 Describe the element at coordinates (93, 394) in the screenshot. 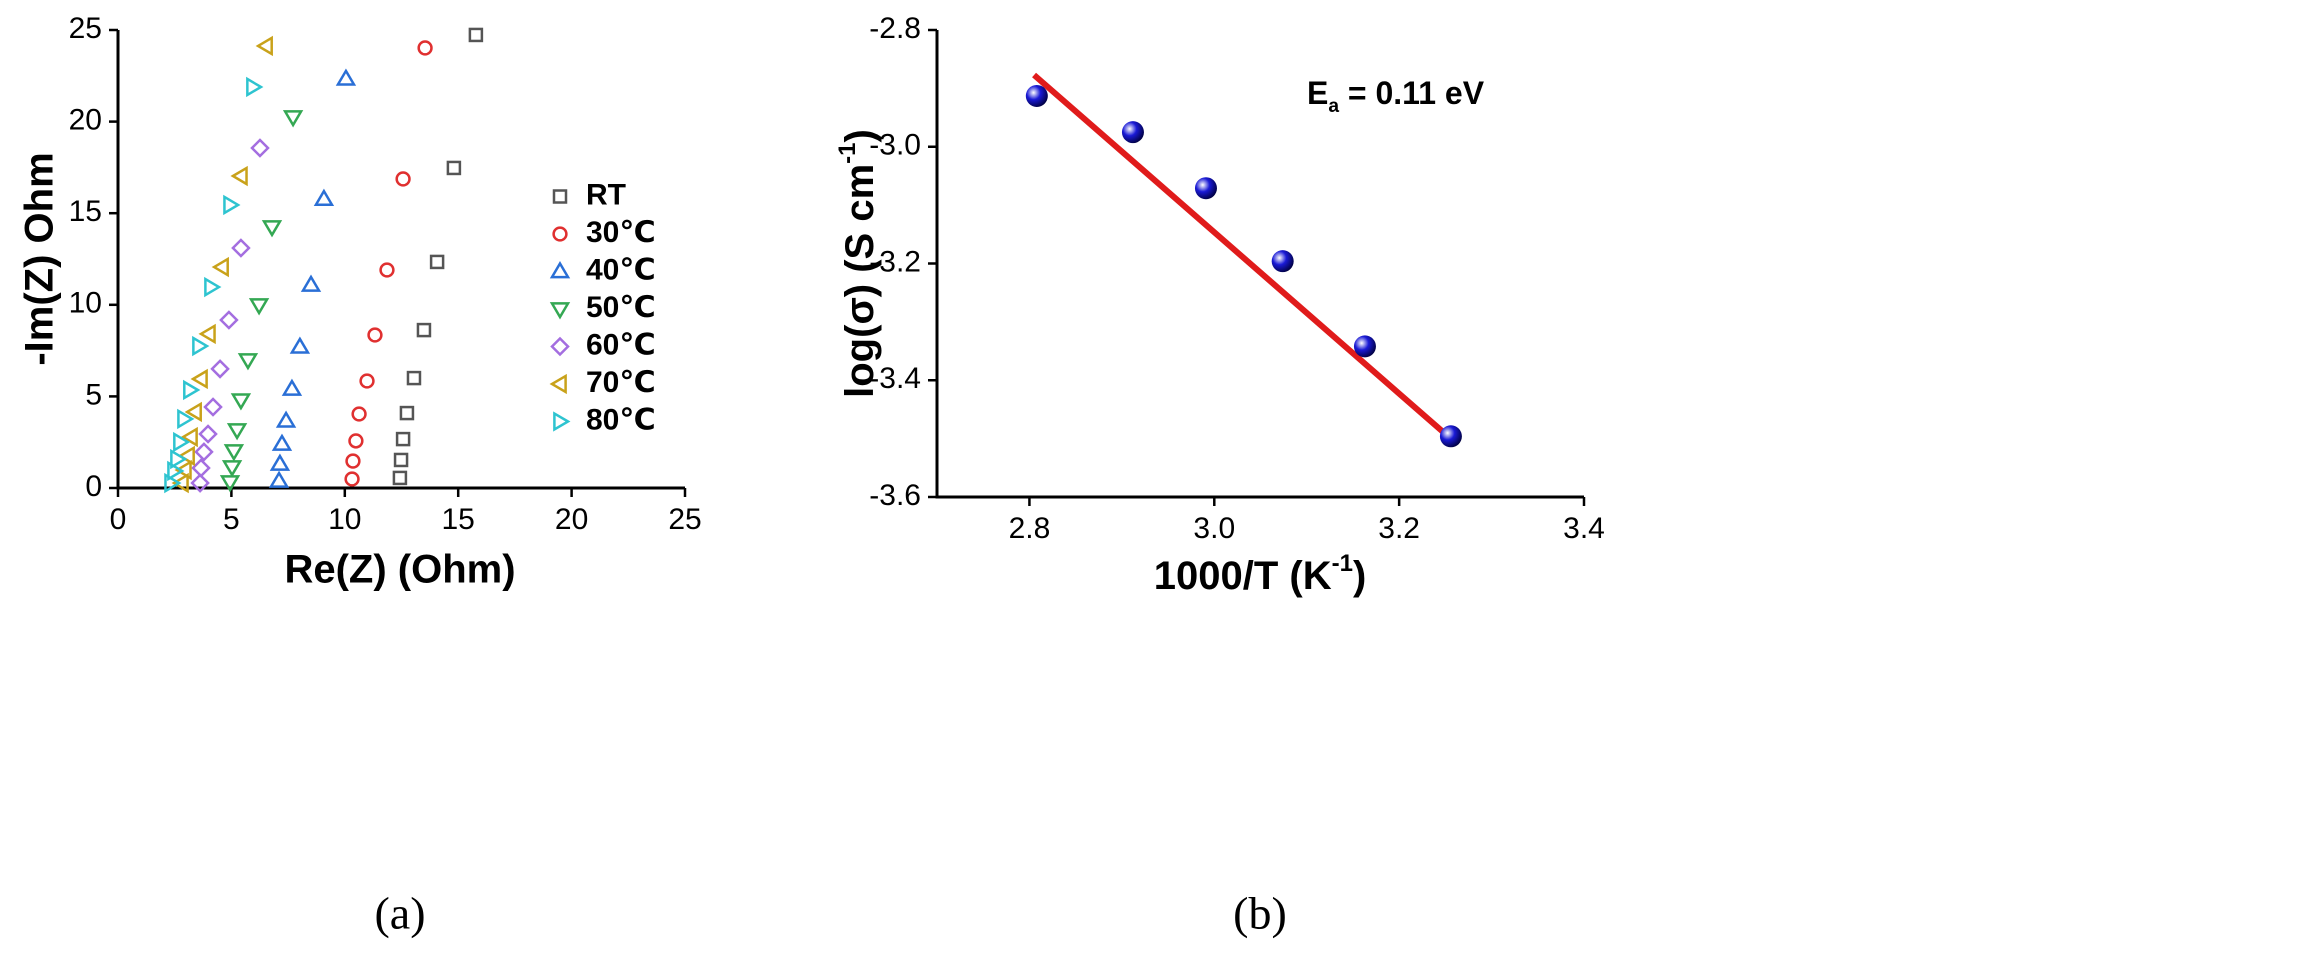

I see `y-tick-label: 5` at that location.